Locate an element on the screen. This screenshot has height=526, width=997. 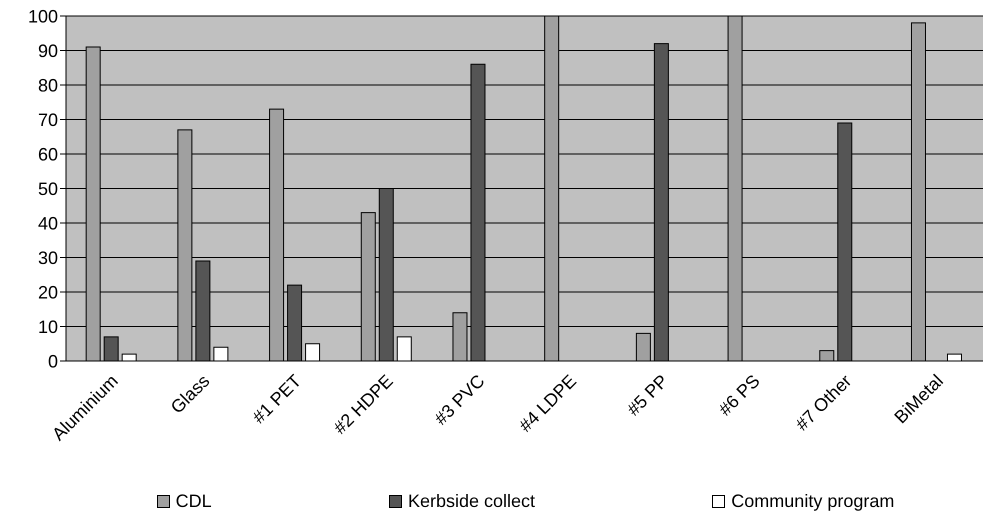
legend-label: Kerbside collect is located at coordinates (471, 501).